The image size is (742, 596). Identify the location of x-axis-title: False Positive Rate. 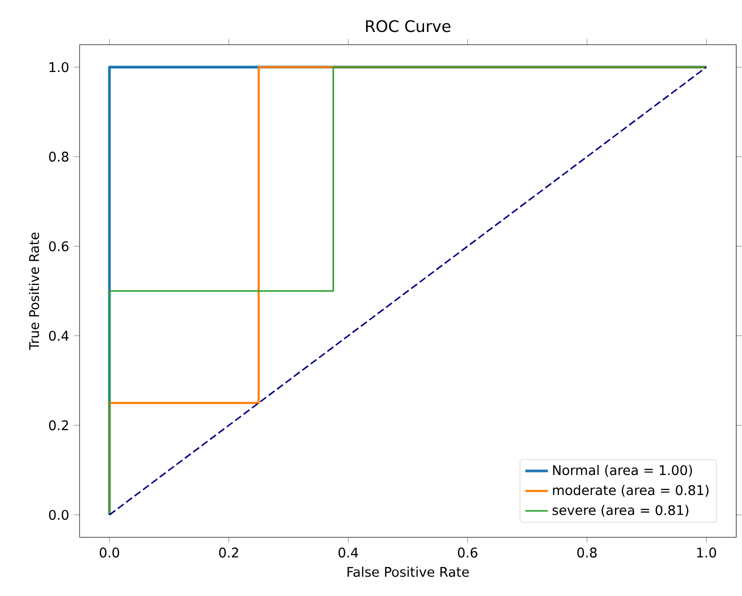
(408, 571).